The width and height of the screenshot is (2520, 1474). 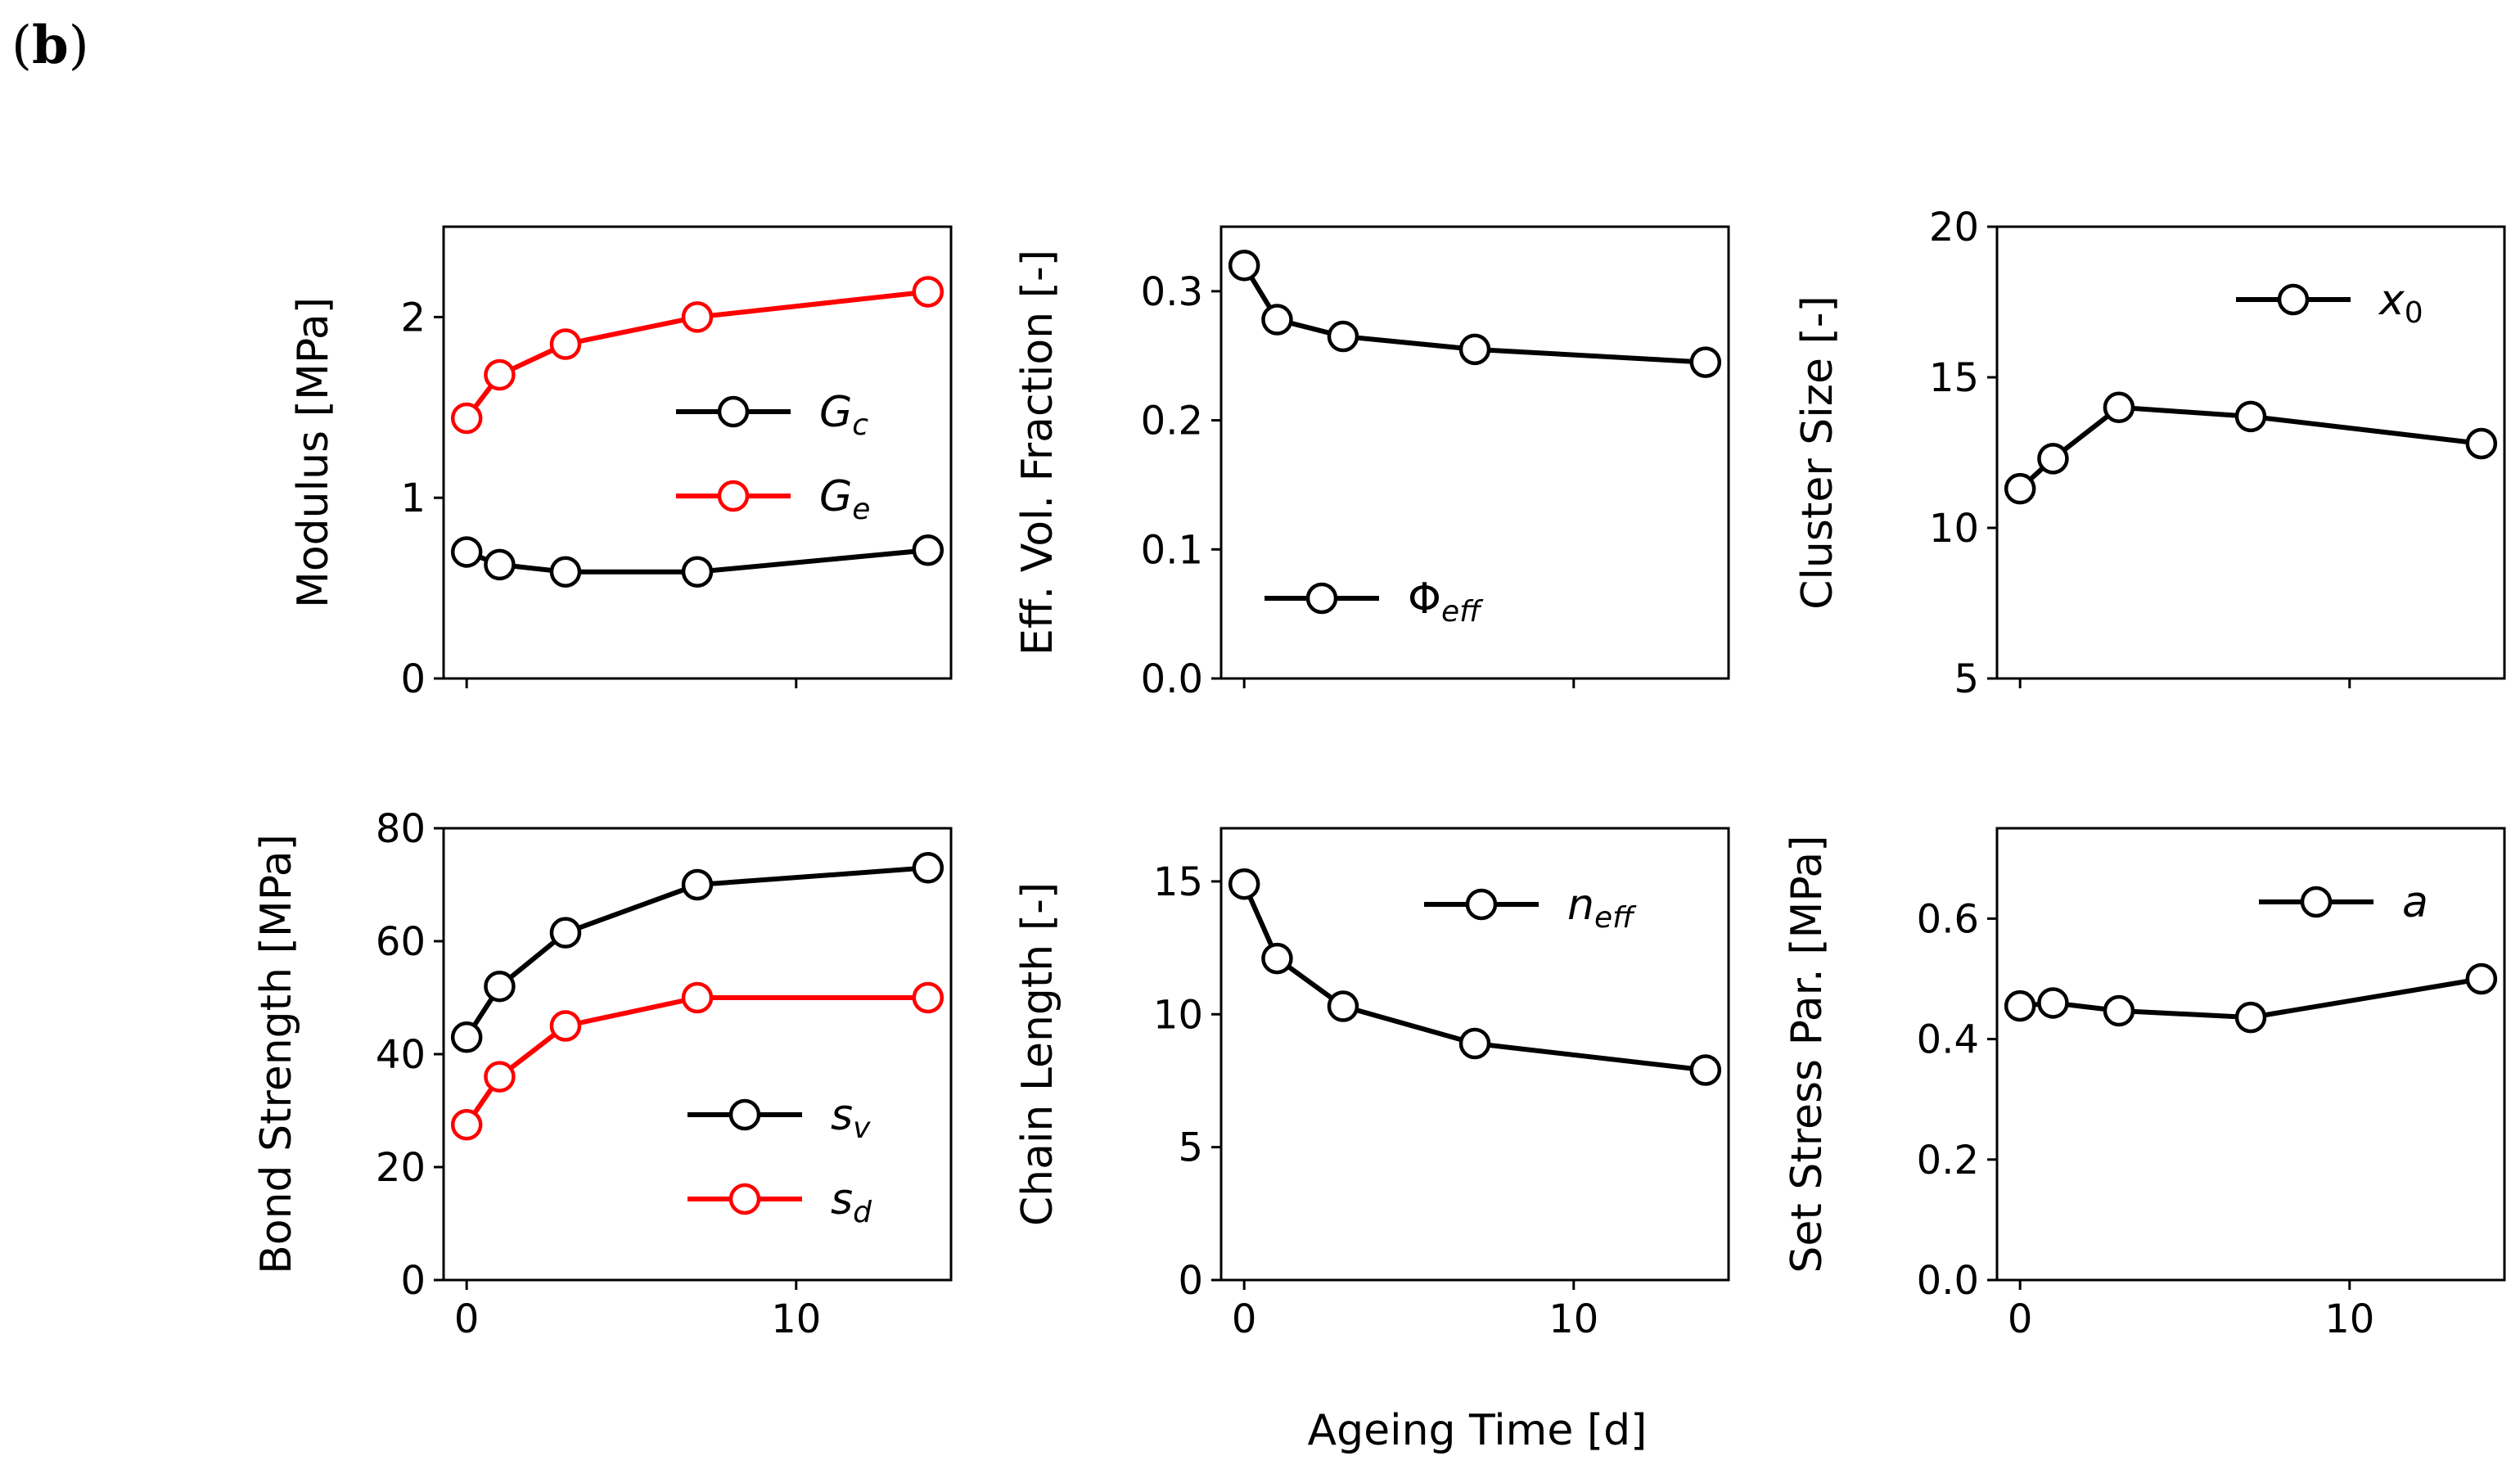 What do you see at coordinates (2329, 303) in the screenshot?
I see `legend-entry-x0: x0` at bounding box center [2329, 303].